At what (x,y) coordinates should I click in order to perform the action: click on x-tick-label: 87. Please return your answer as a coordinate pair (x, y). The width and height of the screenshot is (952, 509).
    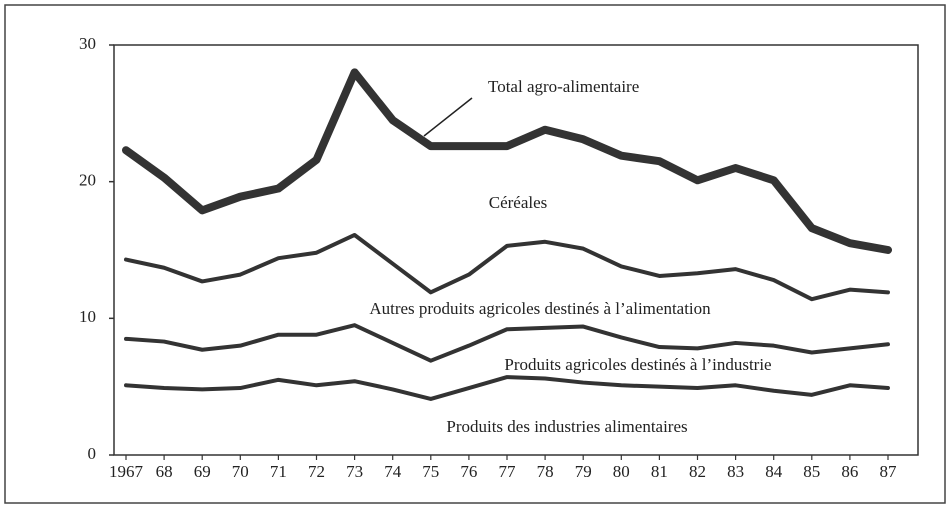
    Looking at the image, I should click on (889, 471).